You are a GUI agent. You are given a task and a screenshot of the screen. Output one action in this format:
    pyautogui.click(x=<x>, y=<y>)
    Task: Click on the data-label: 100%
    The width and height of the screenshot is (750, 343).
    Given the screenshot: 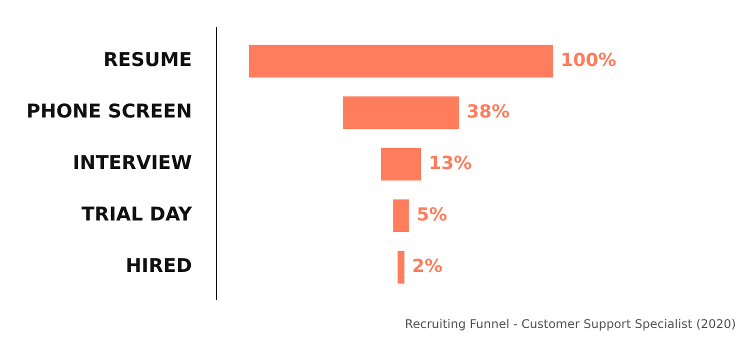 What is the action you would take?
    pyautogui.click(x=588, y=60)
    